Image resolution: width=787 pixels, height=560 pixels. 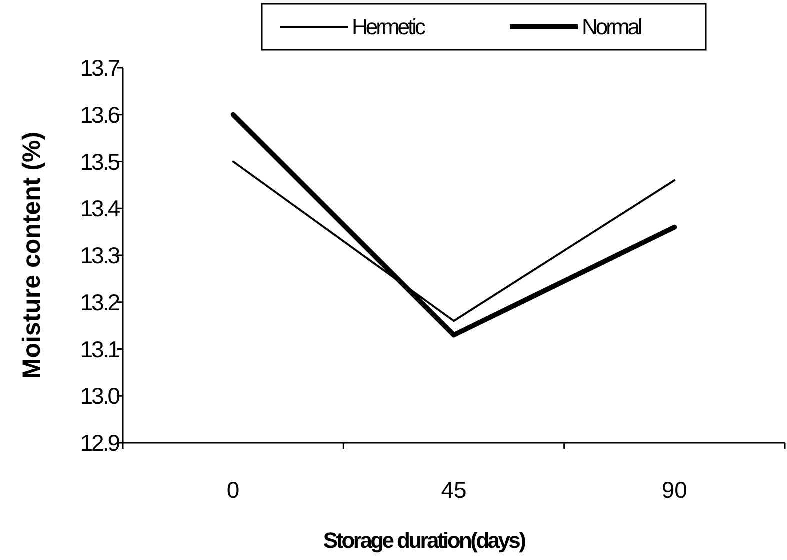 I want to click on y-tick-label: 13.7, so click(x=100, y=68).